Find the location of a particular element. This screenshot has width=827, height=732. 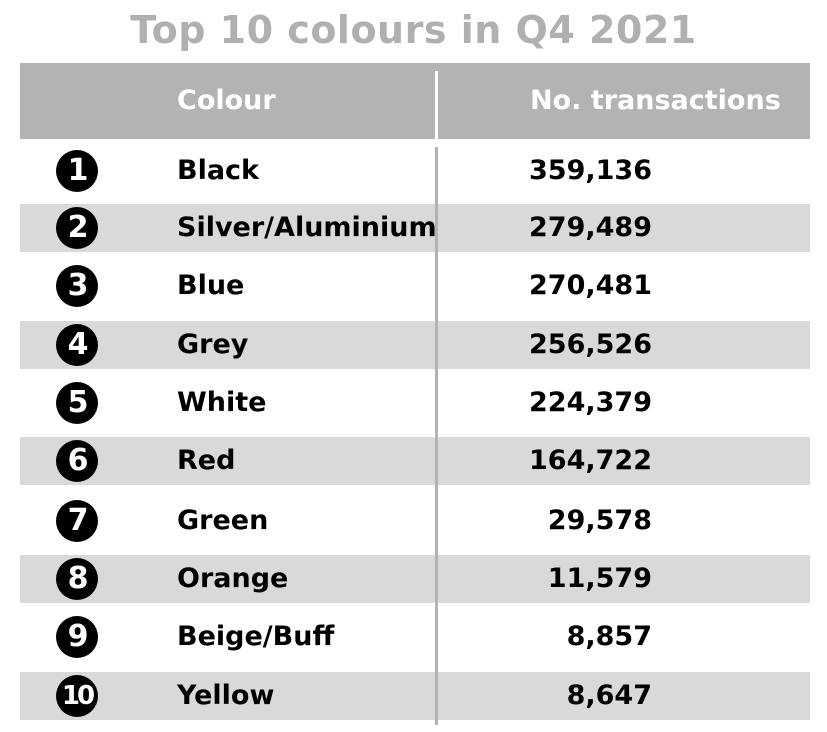

transaction-count: 359,136 is located at coordinates (590, 170).